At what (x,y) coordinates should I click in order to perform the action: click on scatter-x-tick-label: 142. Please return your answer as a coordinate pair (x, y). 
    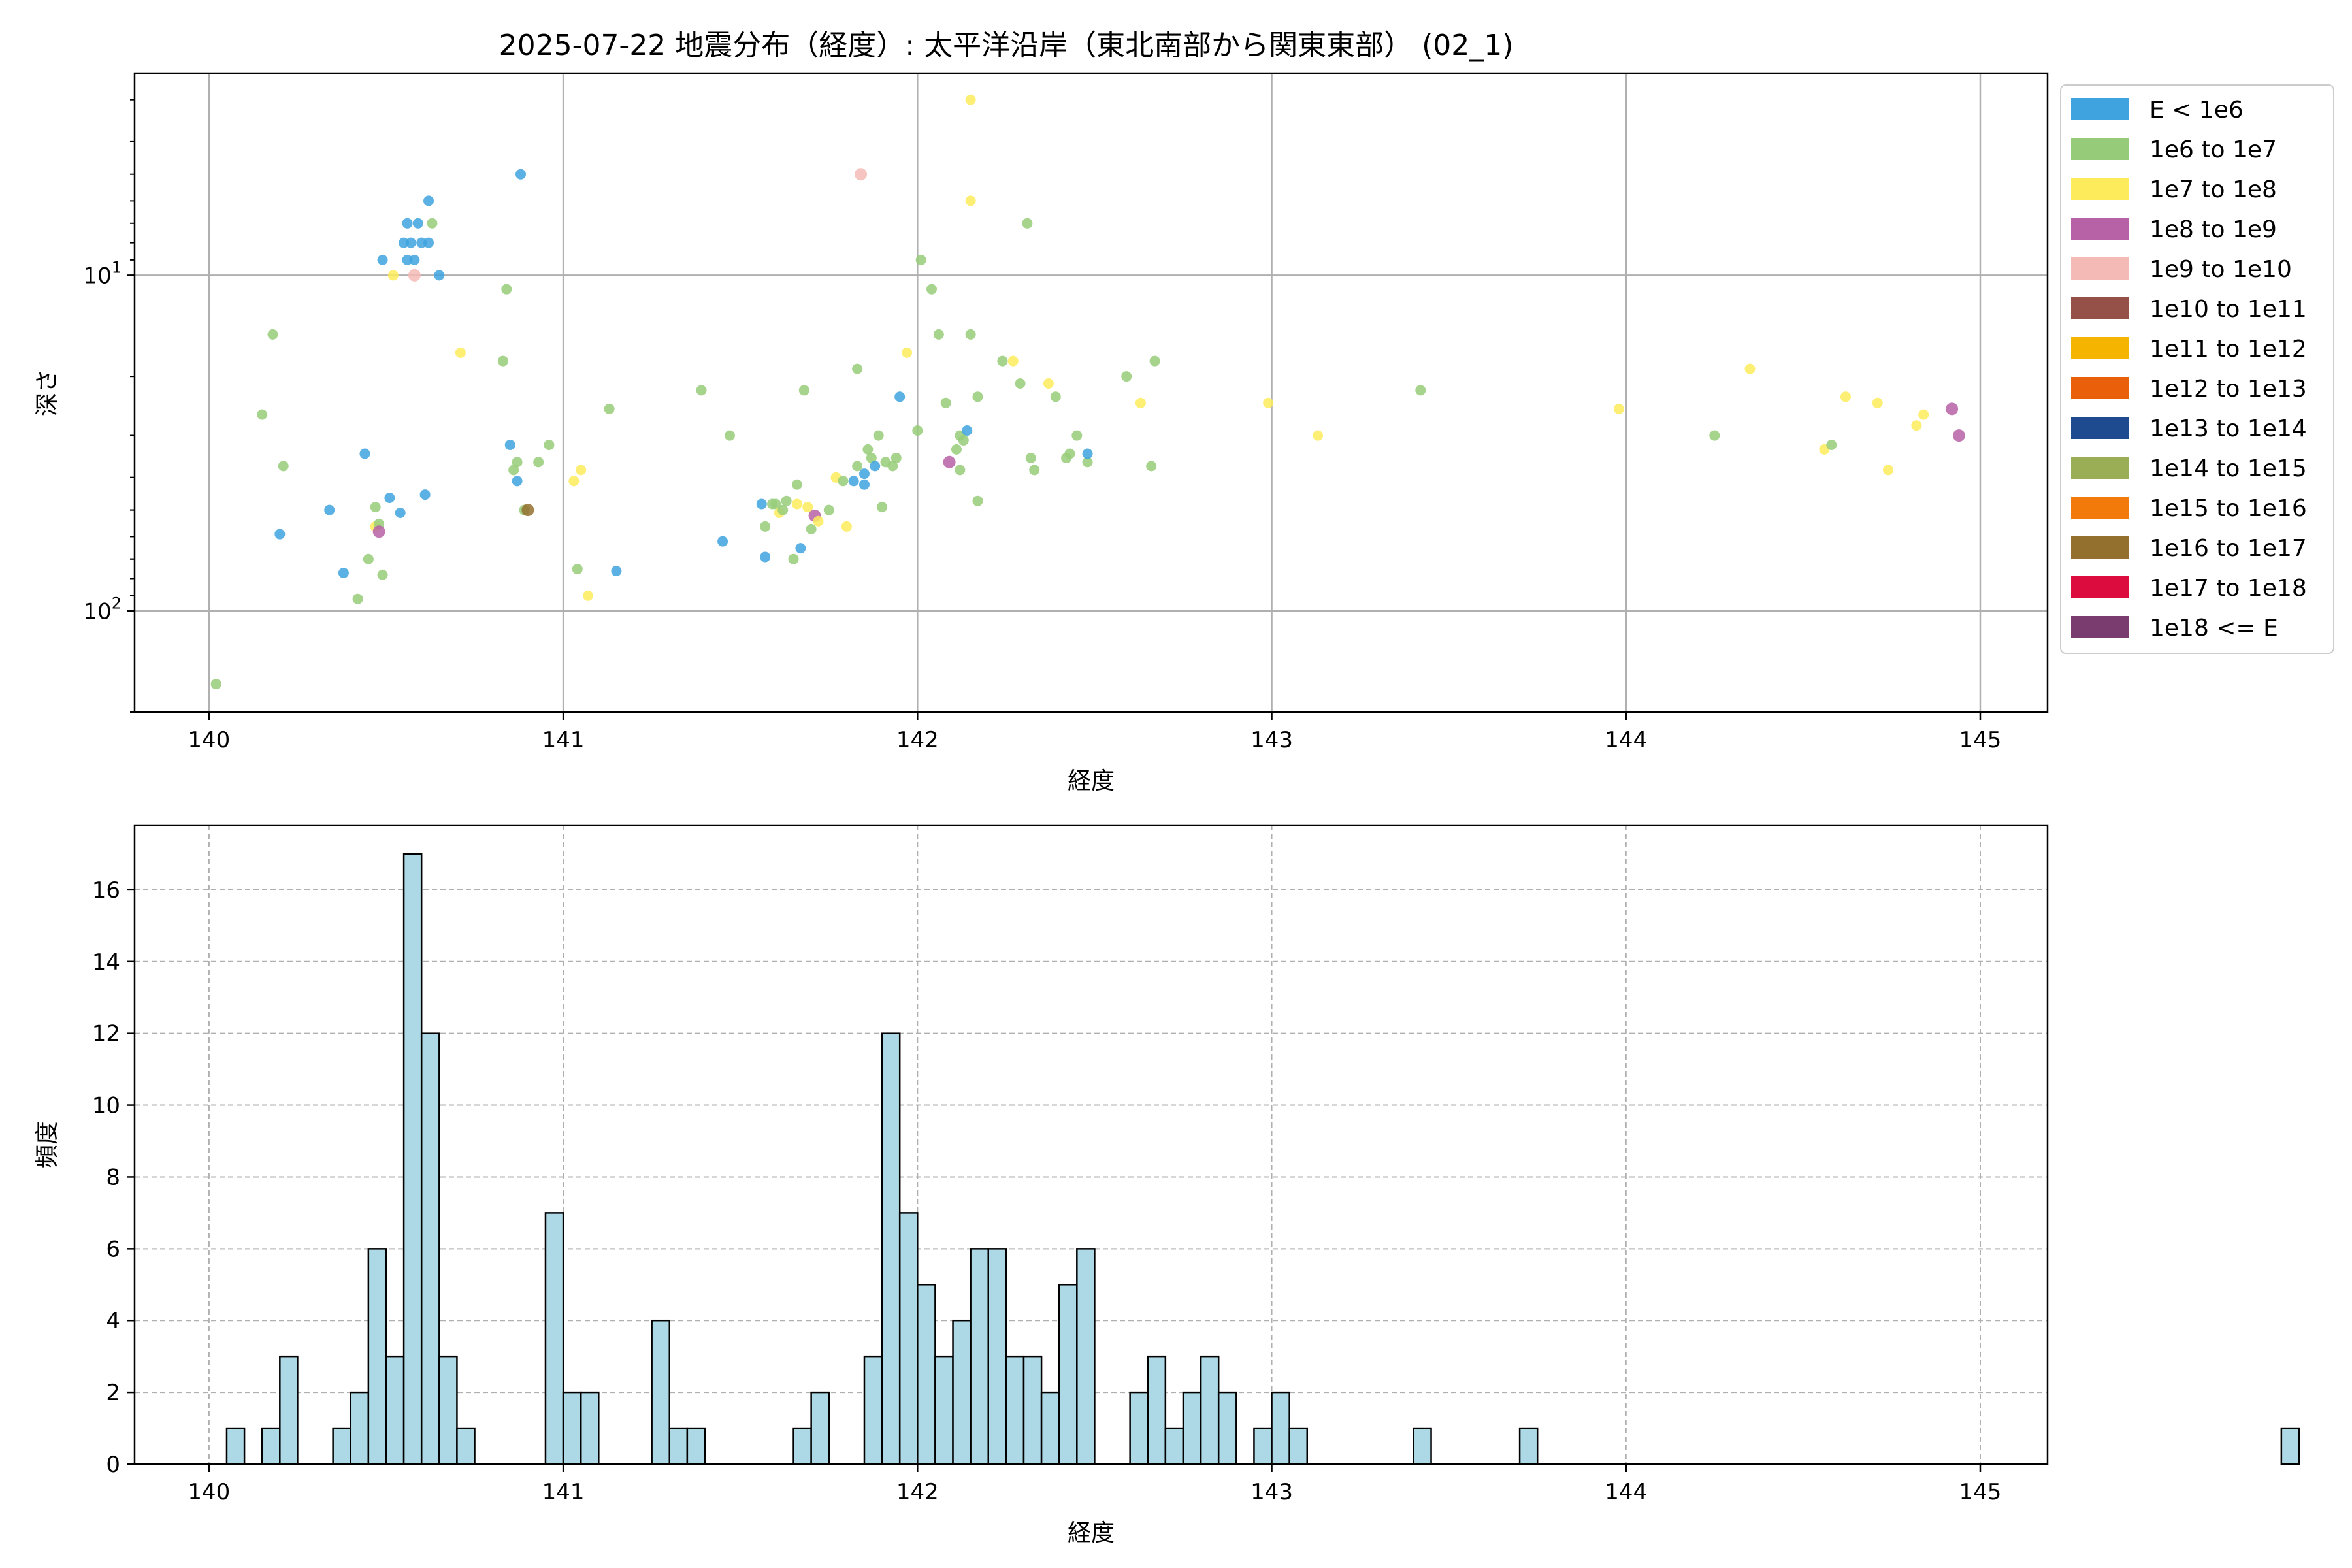
    Looking at the image, I should click on (917, 740).